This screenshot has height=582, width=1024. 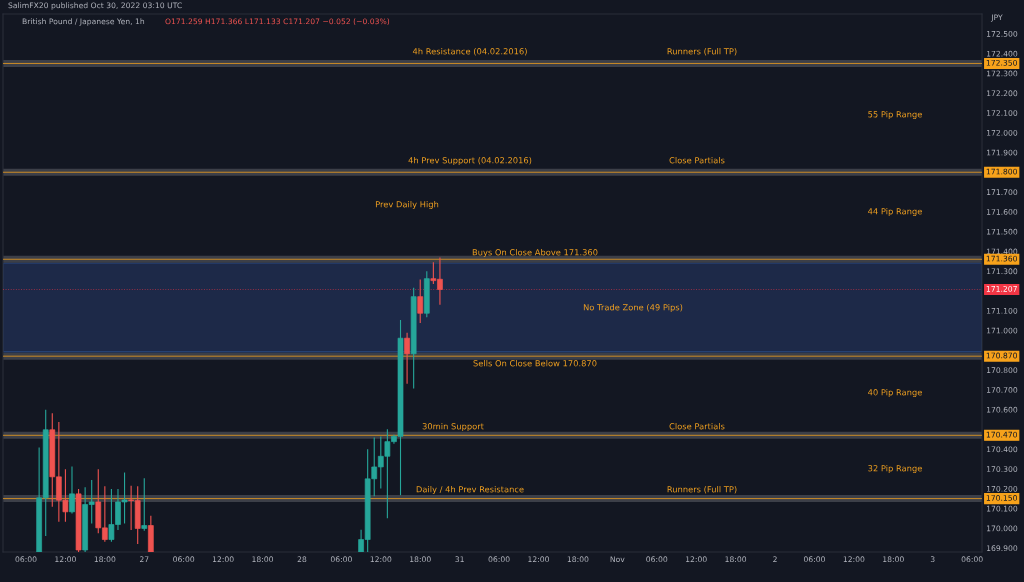 What do you see at coordinates (633, 308) in the screenshot?
I see `annotation: No Trade Zone (49 Pips)` at bounding box center [633, 308].